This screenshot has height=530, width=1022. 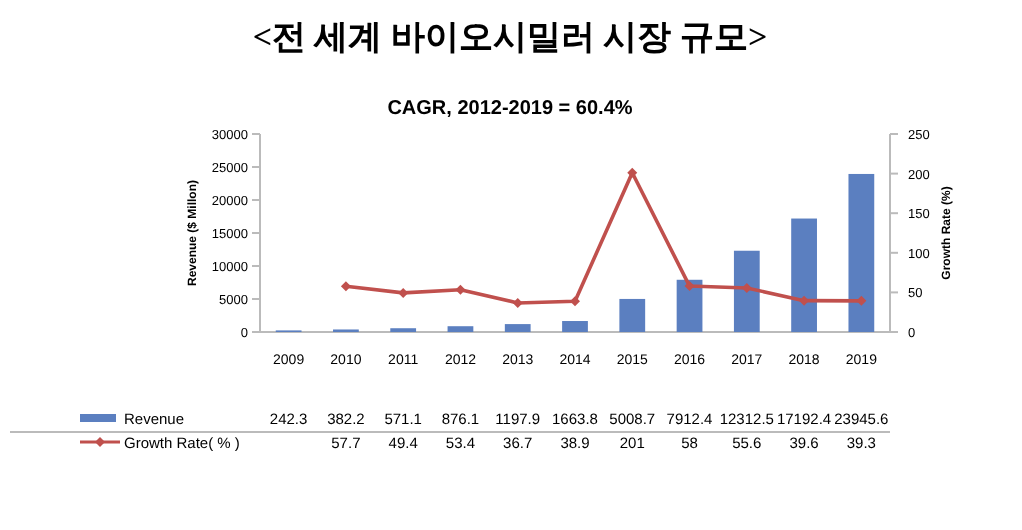 I want to click on subtitle: CAGR, 2012-2019 = 60.4%, so click(x=510, y=109).